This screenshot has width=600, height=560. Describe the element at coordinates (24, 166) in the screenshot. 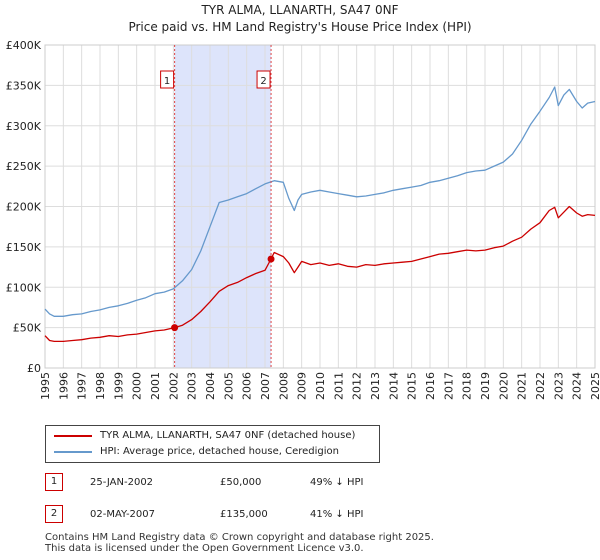

I see `y-tick-label: £250K` at that location.